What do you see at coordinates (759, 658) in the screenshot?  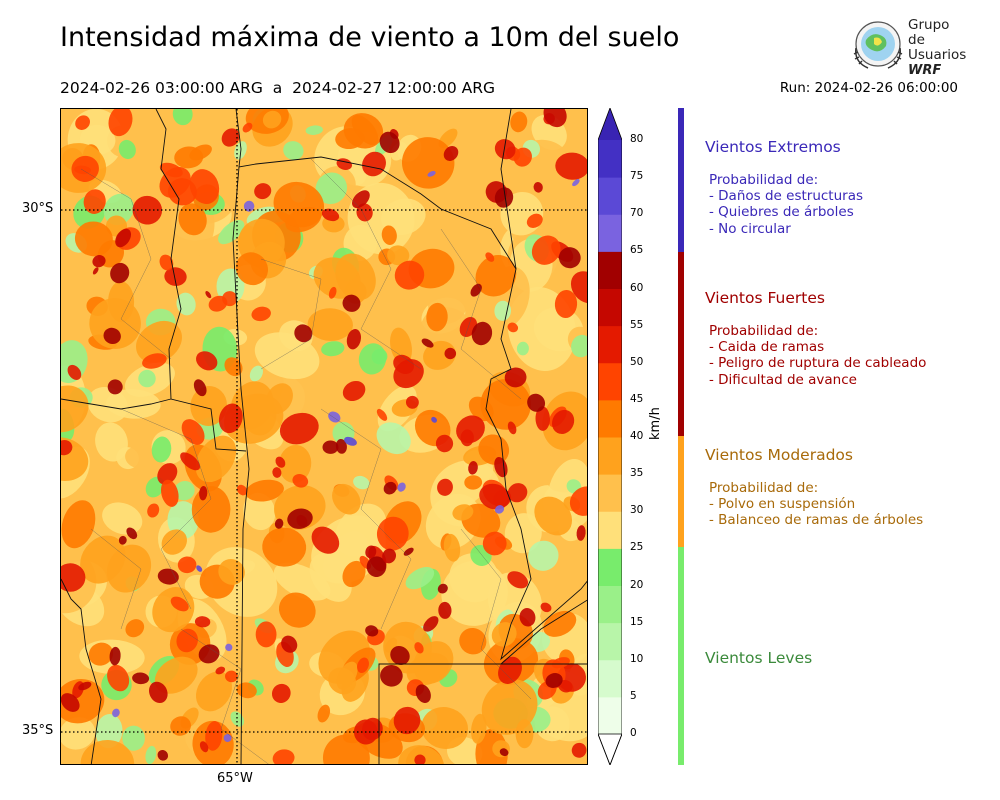 I see `category-title: Vientos Leves` at bounding box center [759, 658].